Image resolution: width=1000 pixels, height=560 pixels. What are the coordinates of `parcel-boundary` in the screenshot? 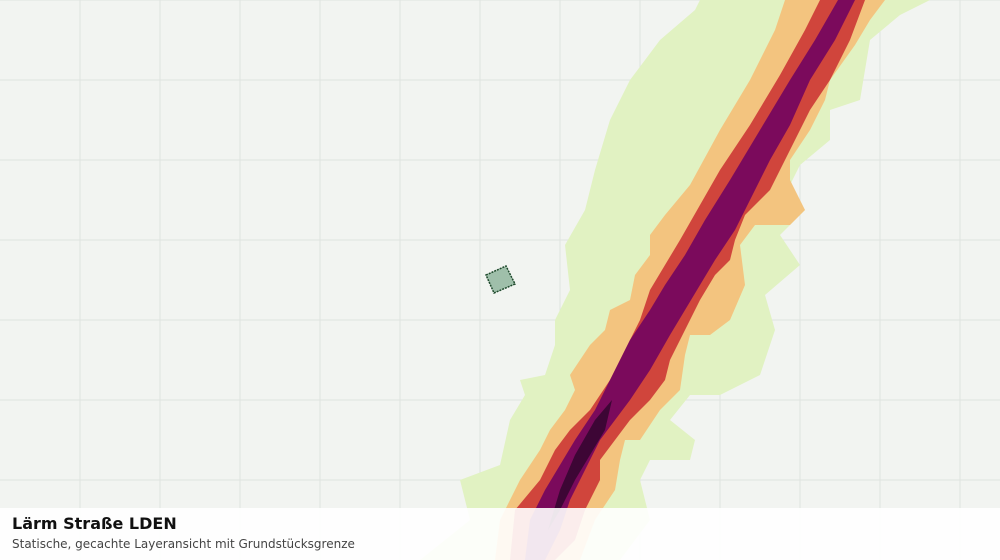 It's located at (501, 279).